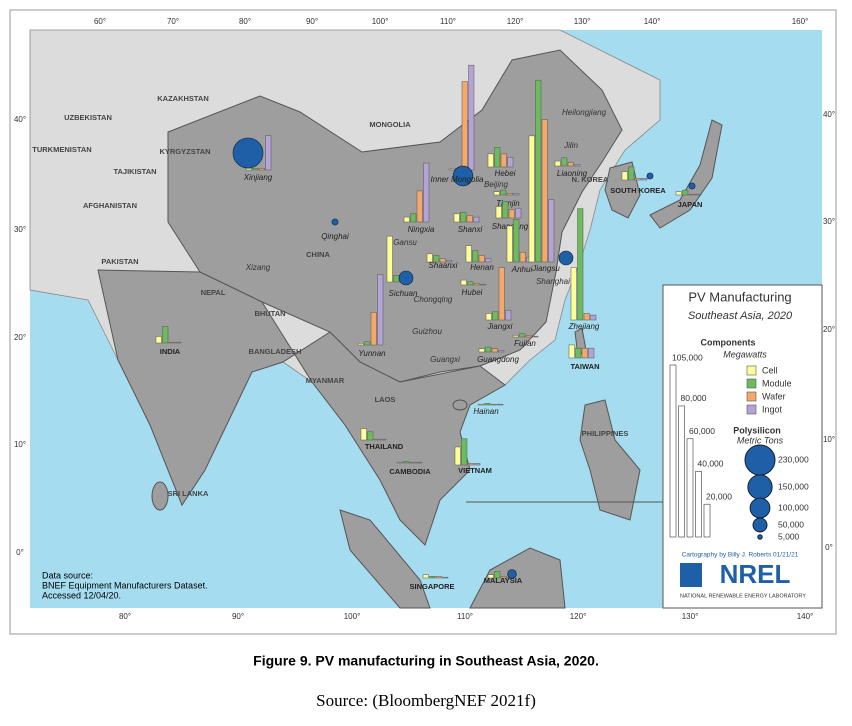  I want to click on lon-label: 60°, so click(100, 21).